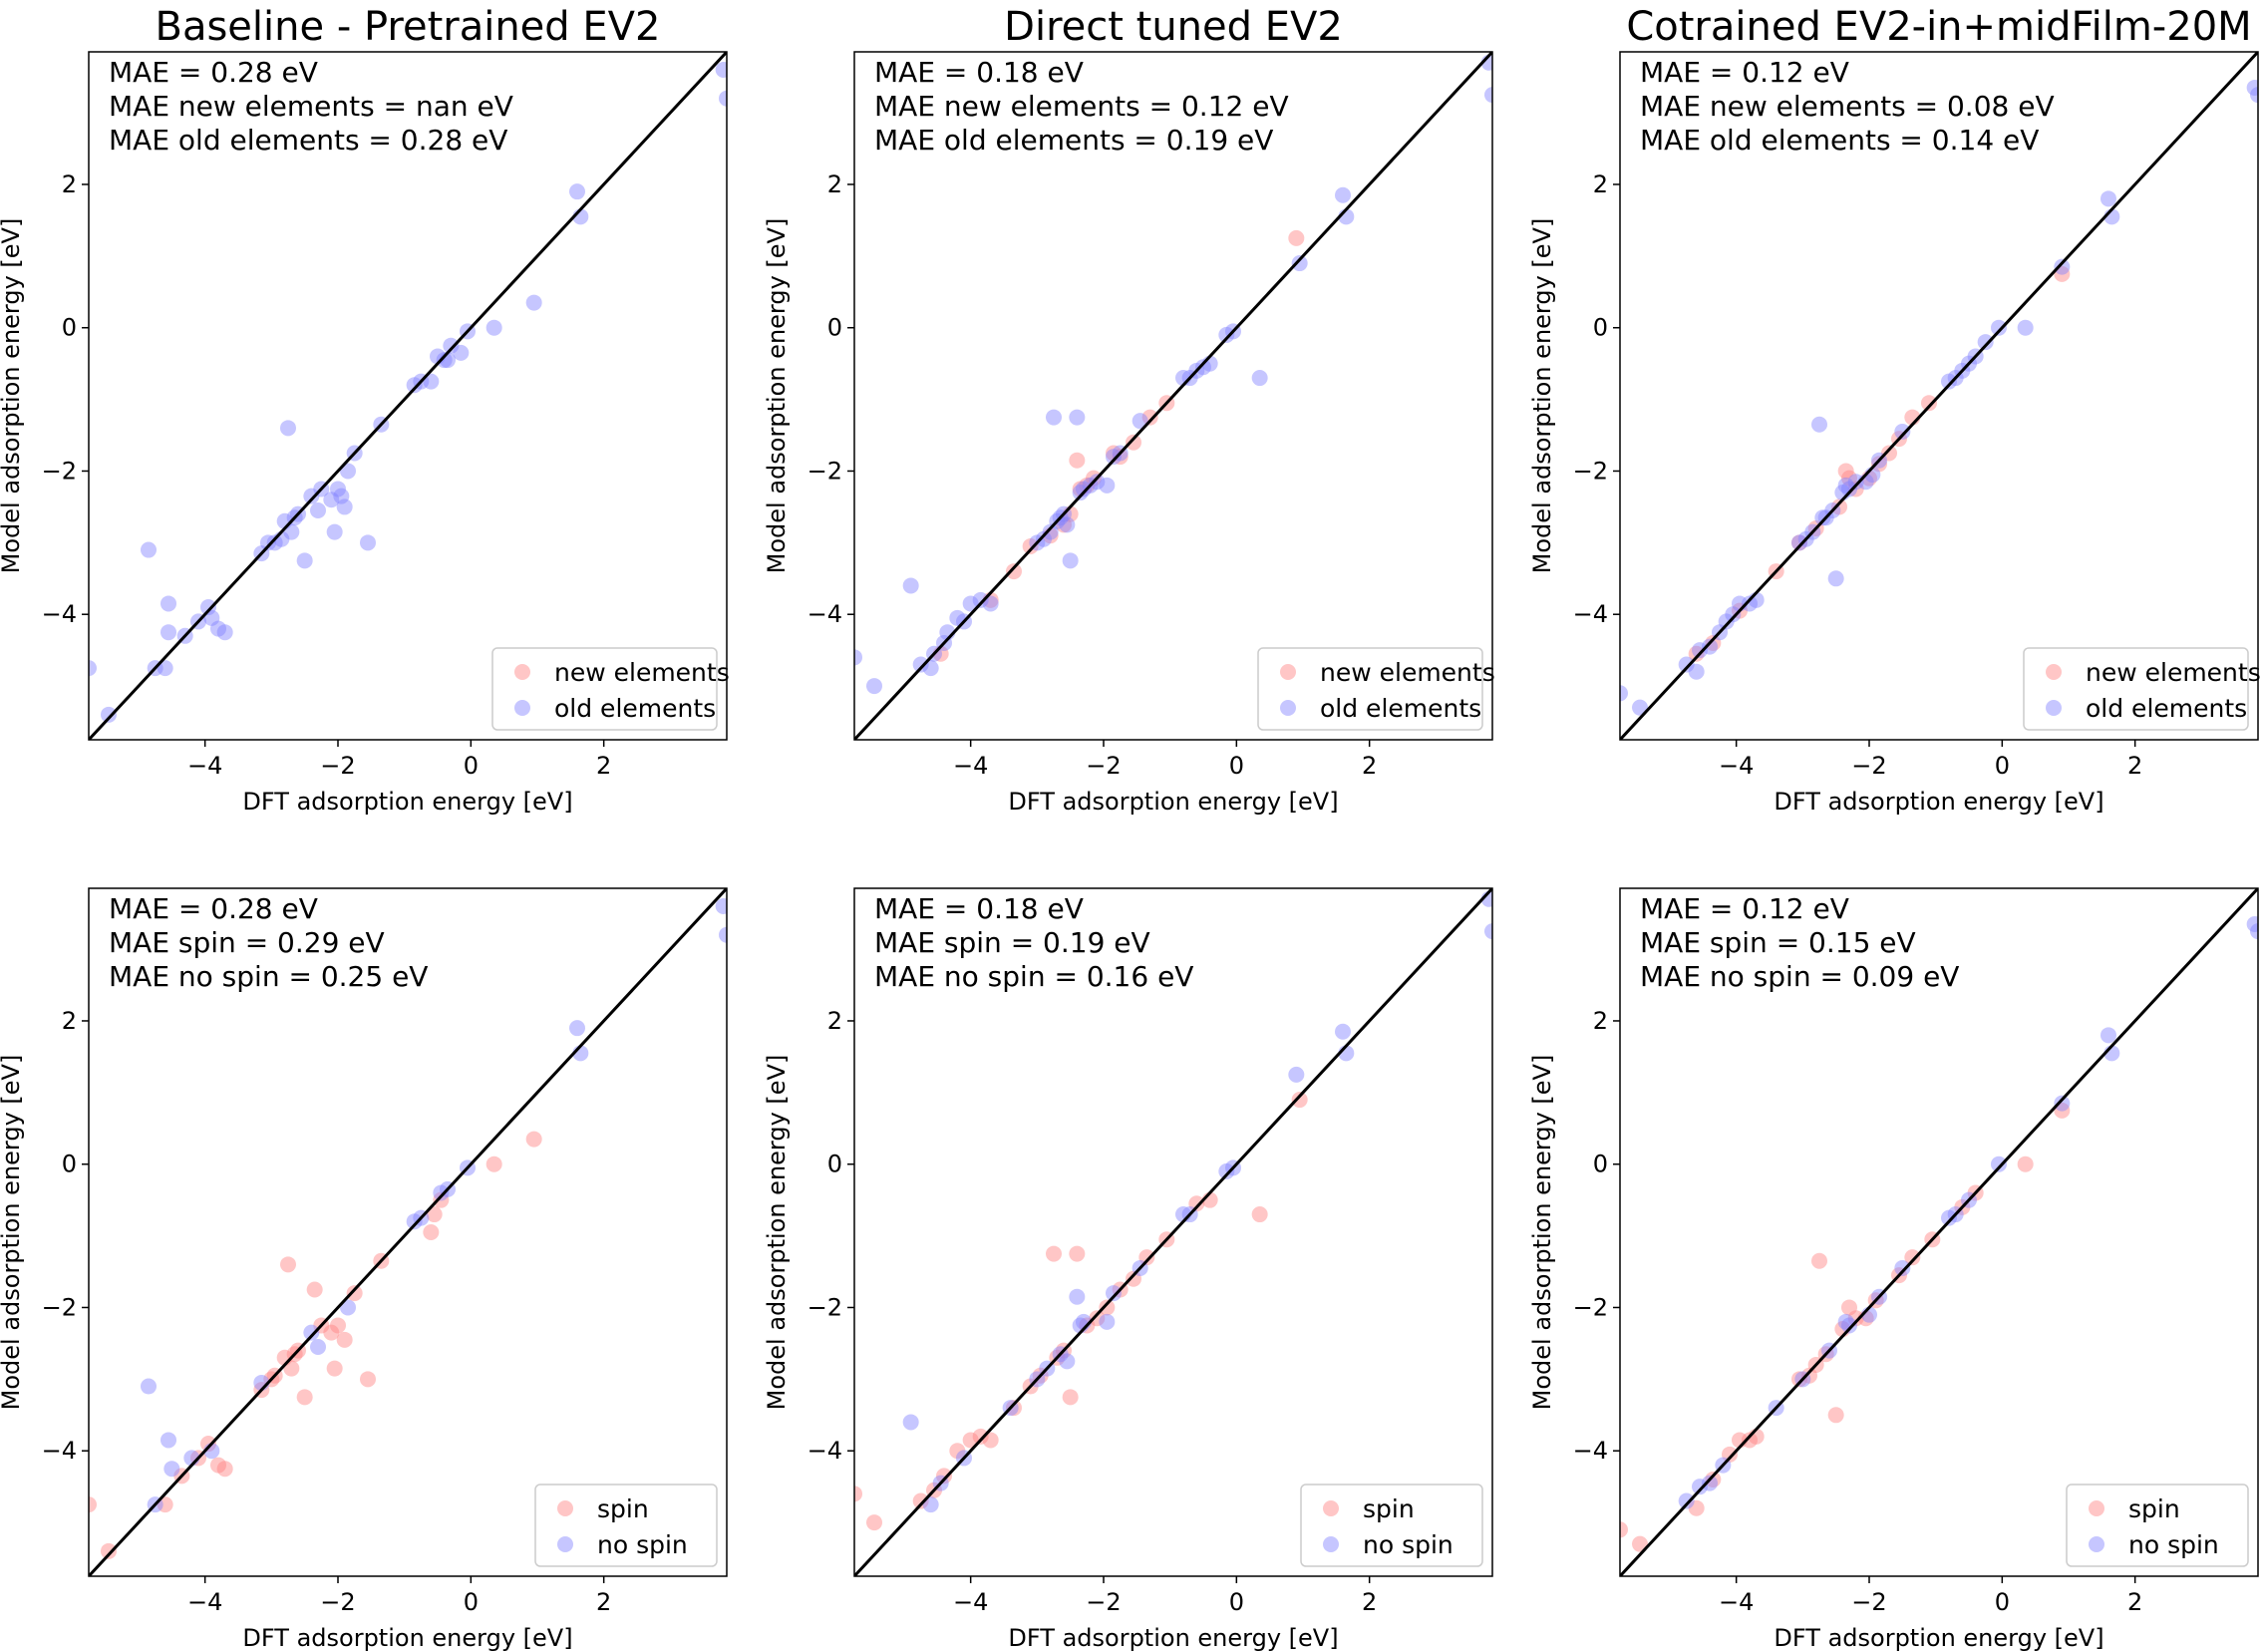 The height and width of the screenshot is (1652, 2262). Describe the element at coordinates (1103, 766) in the screenshot. I see `x-tick-label: −2` at that location.